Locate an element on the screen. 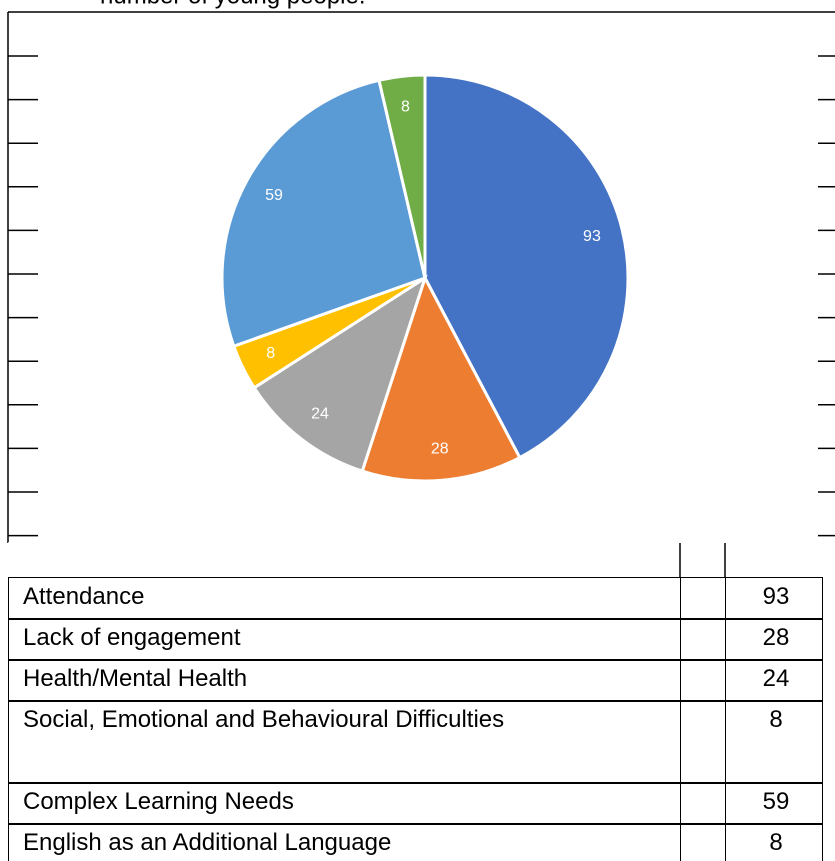 This screenshot has width=835, height=861. table-value: 93 is located at coordinates (774, 598).